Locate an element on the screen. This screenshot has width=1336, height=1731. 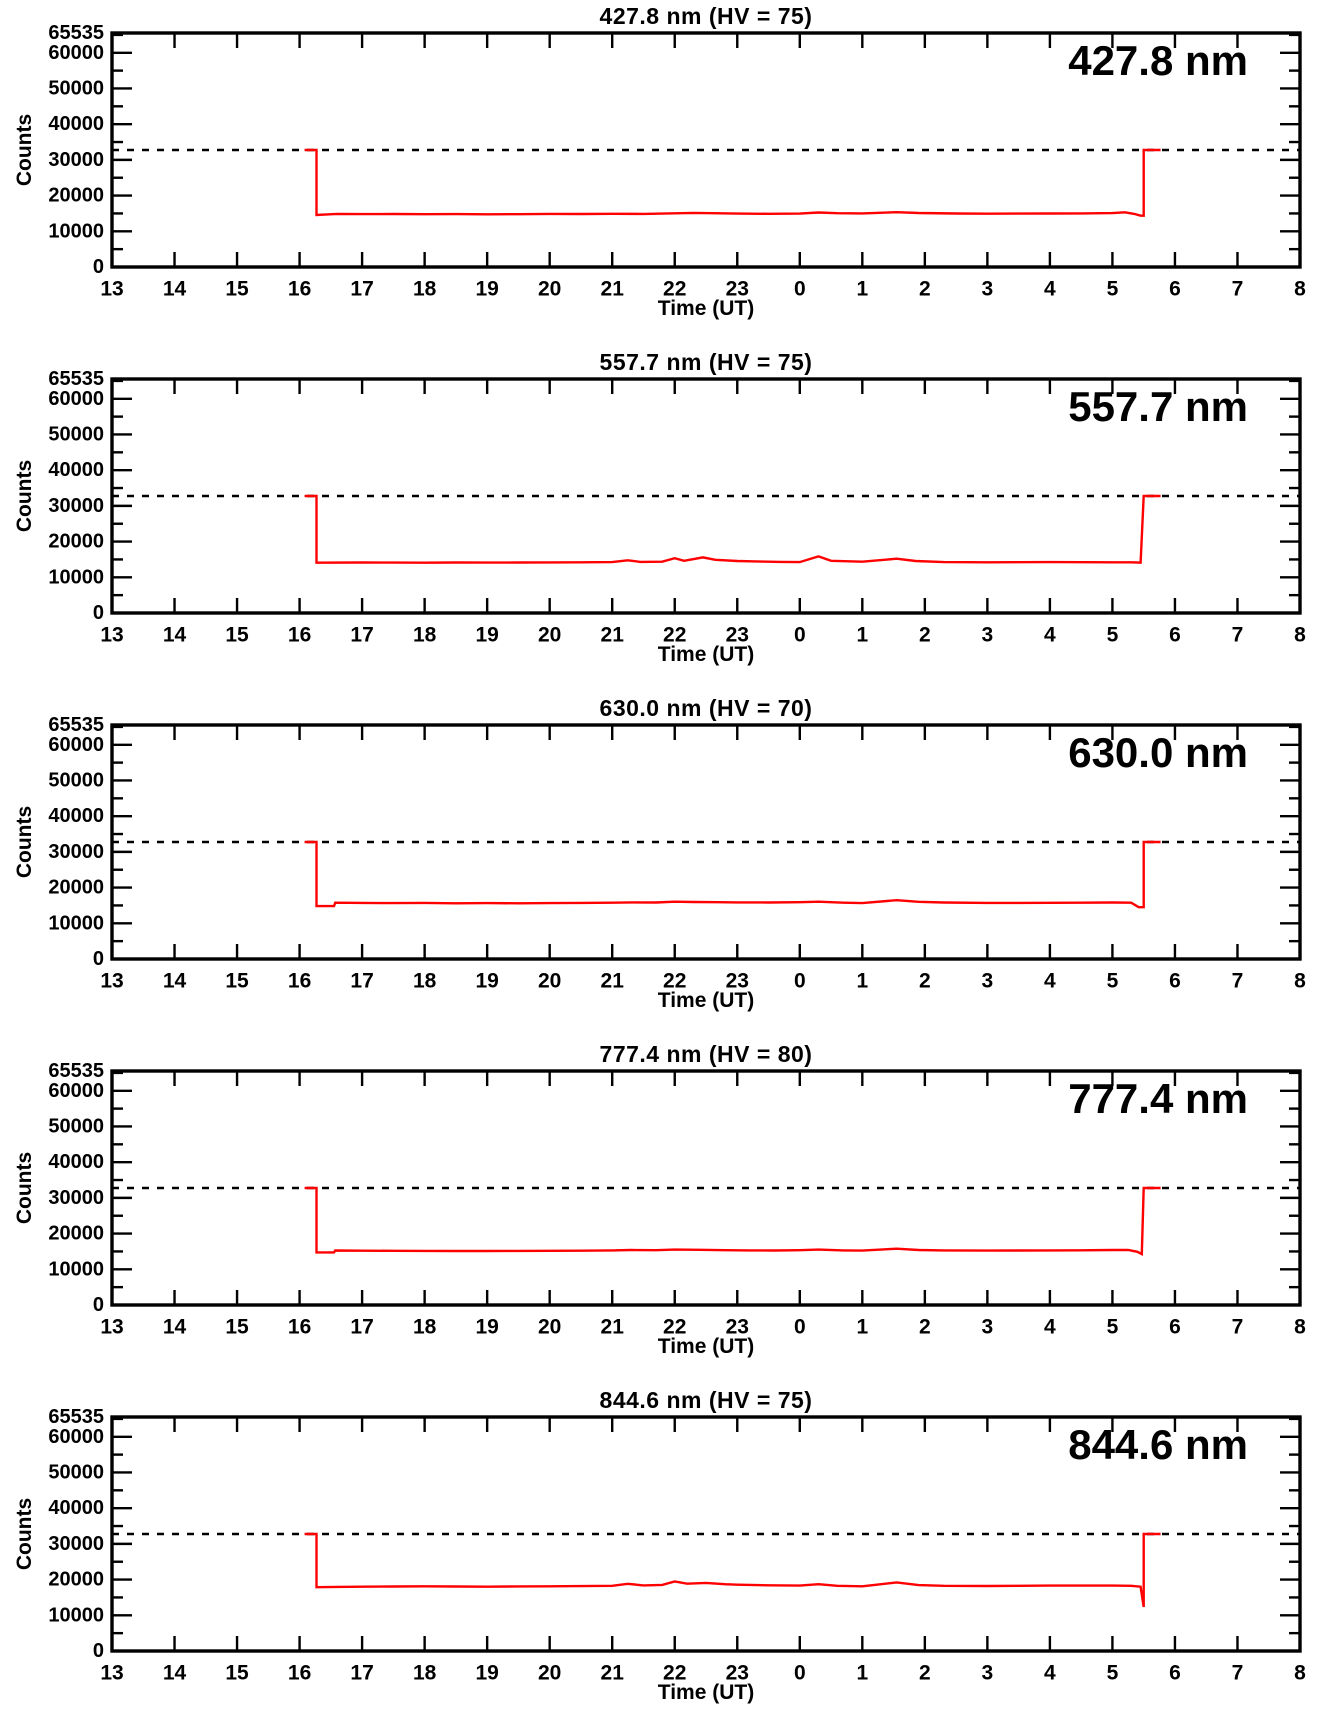
x-tick-label: 16 is located at coordinates (299, 635).